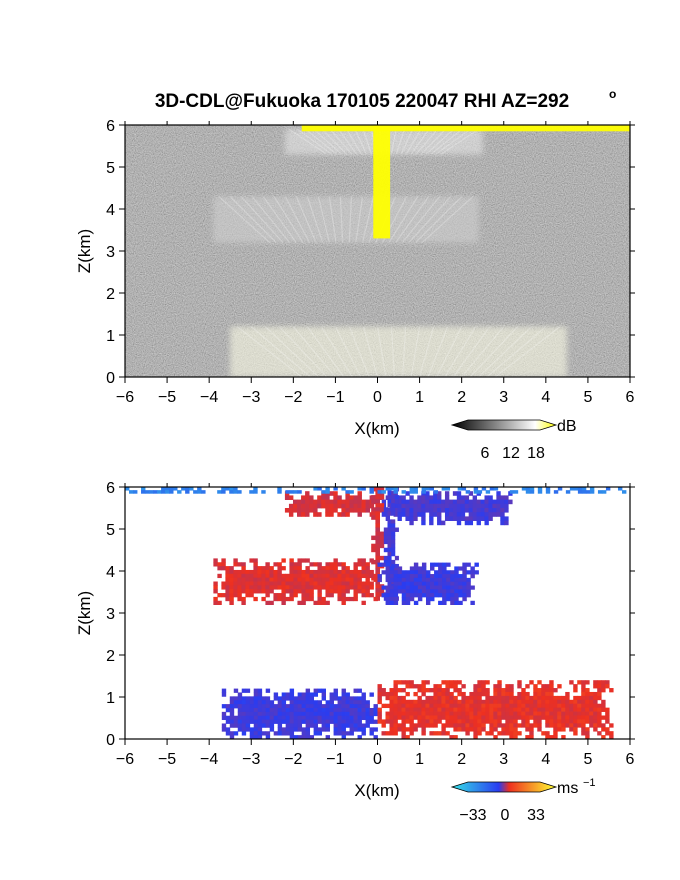 This screenshot has width=680, height=880. I want to click on reflectivity-colorbar-tick: 18, so click(536, 453).